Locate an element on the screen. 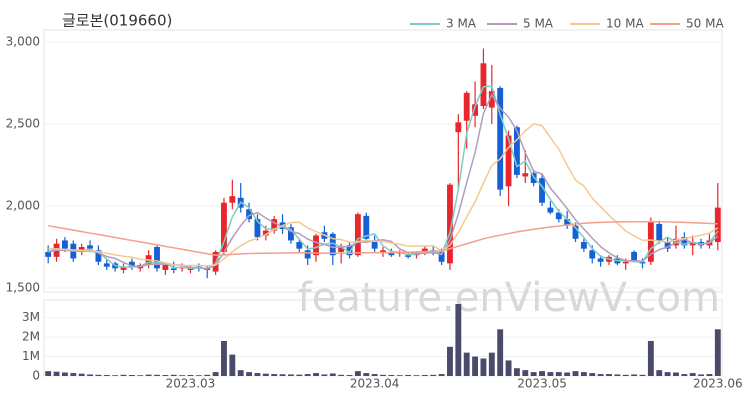  x-tick-label: 2023.04 is located at coordinates (375, 384).